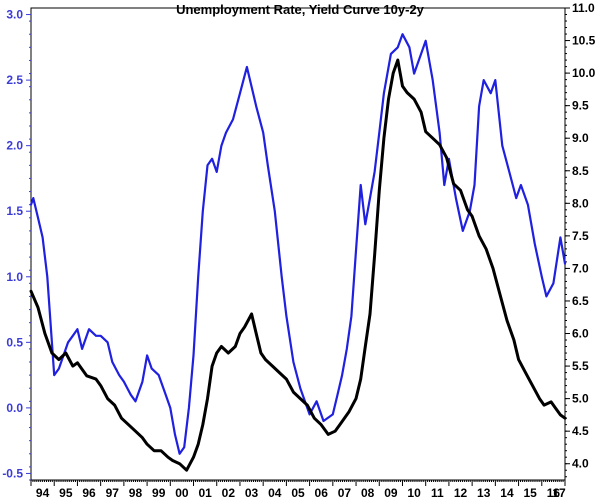 The image size is (600, 500). Describe the element at coordinates (437, 493) in the screenshot. I see `x-axis-tick-label: 11` at that location.